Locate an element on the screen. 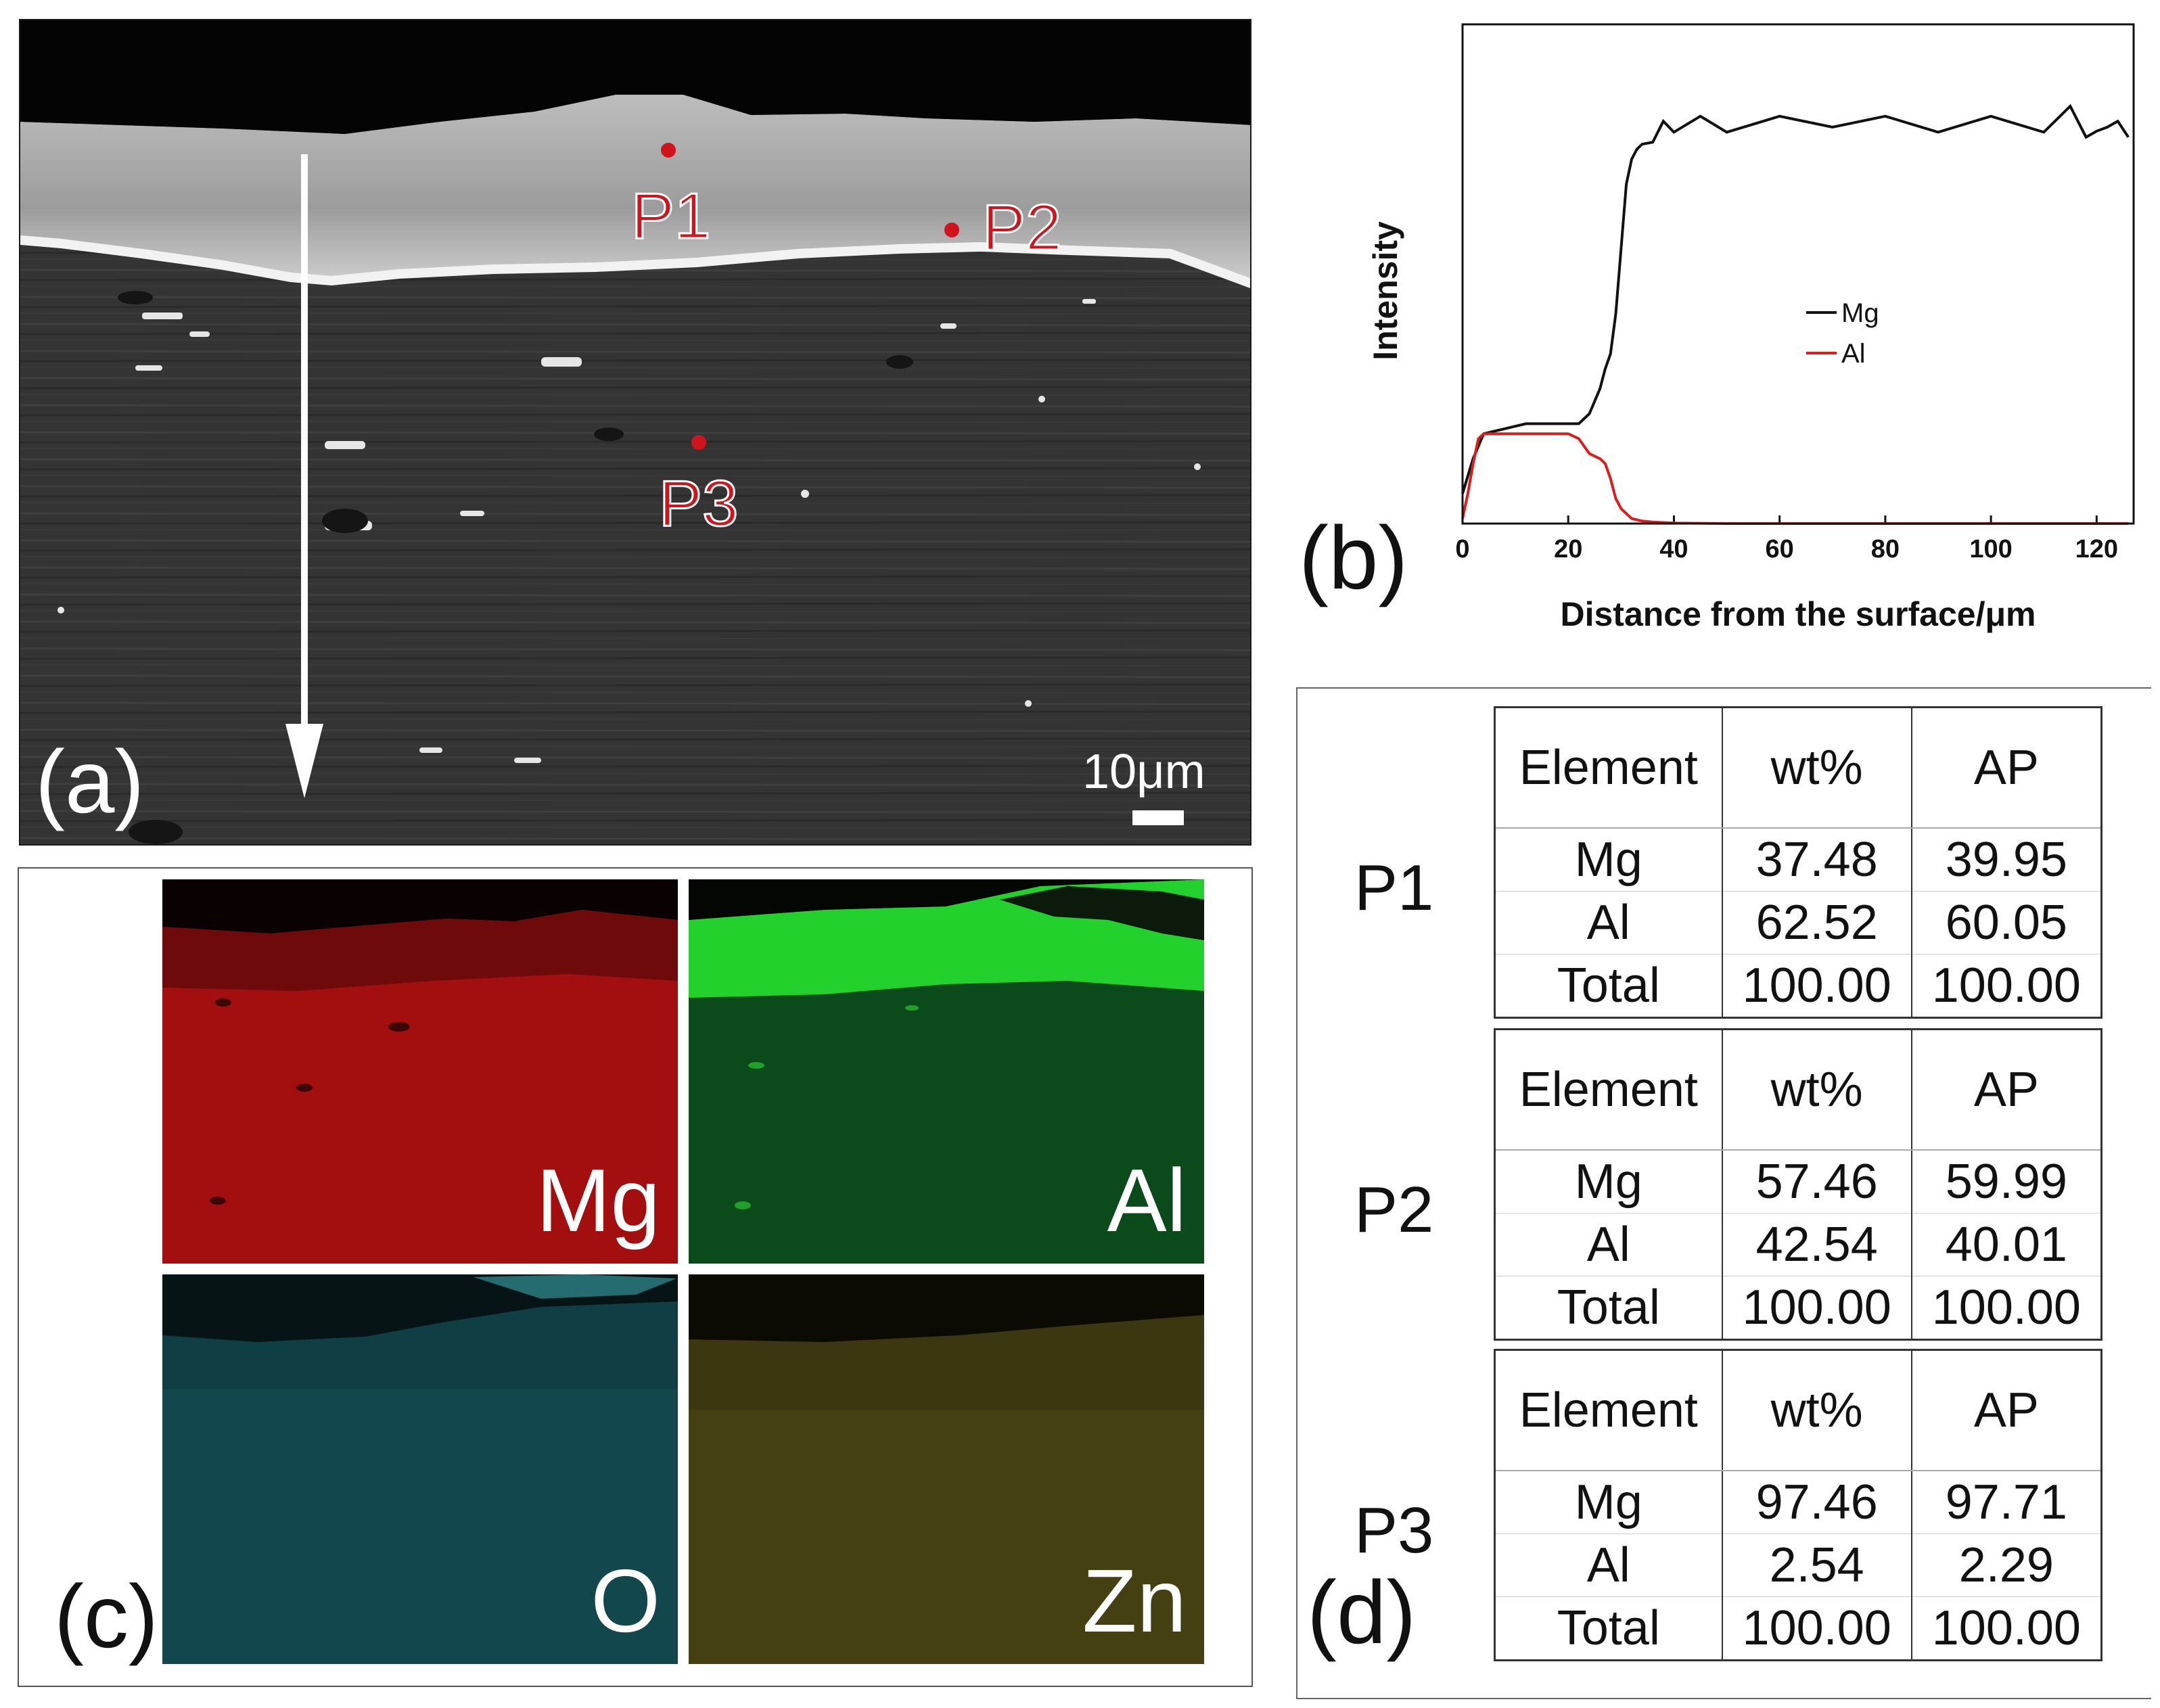 The width and height of the screenshot is (2160, 1708). pores is located at coordinates (515, 567).